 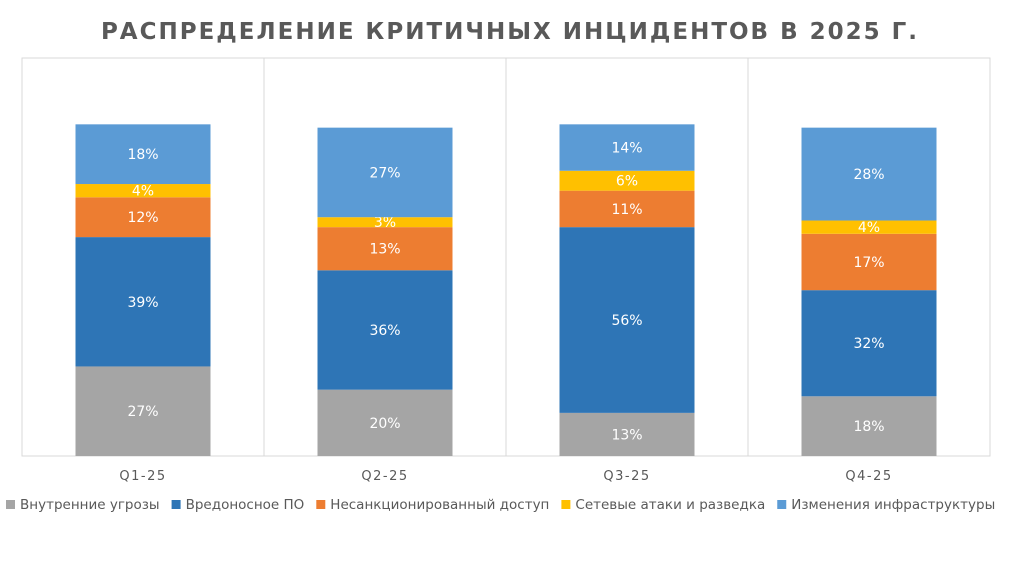 I want to click on data-label: 11%, so click(x=626, y=210).